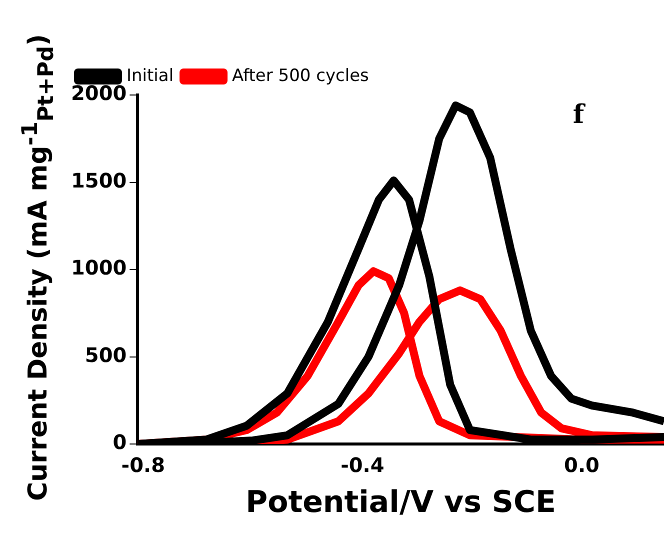 This screenshot has height=534, width=672. Describe the element at coordinates (150, 76) in the screenshot. I see `legend-label: Initial` at that location.